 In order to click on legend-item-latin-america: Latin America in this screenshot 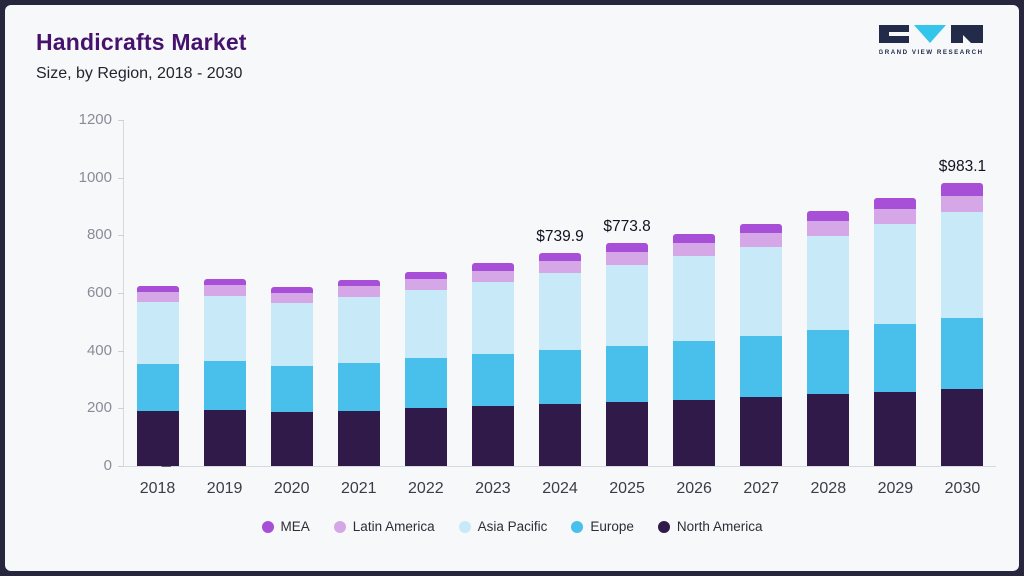, I will do `click(384, 526)`.